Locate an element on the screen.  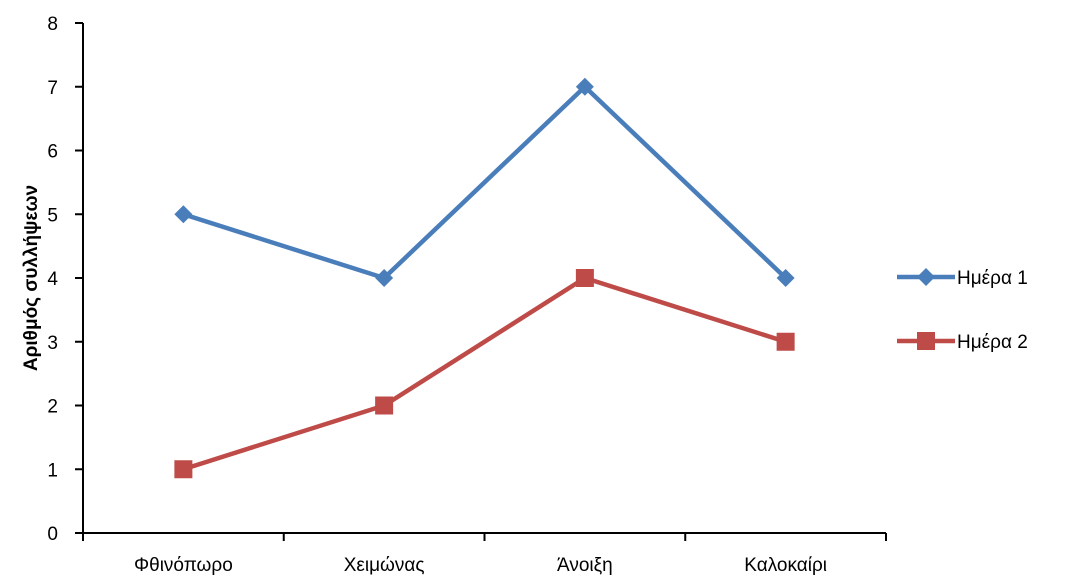
legend-item: Ημέρα 2 is located at coordinates (962, 342).